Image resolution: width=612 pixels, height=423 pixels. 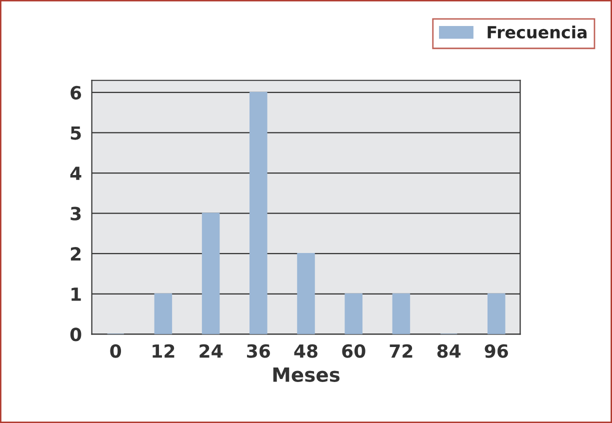 I want to click on x-axis-title: Meses, so click(x=306, y=375).